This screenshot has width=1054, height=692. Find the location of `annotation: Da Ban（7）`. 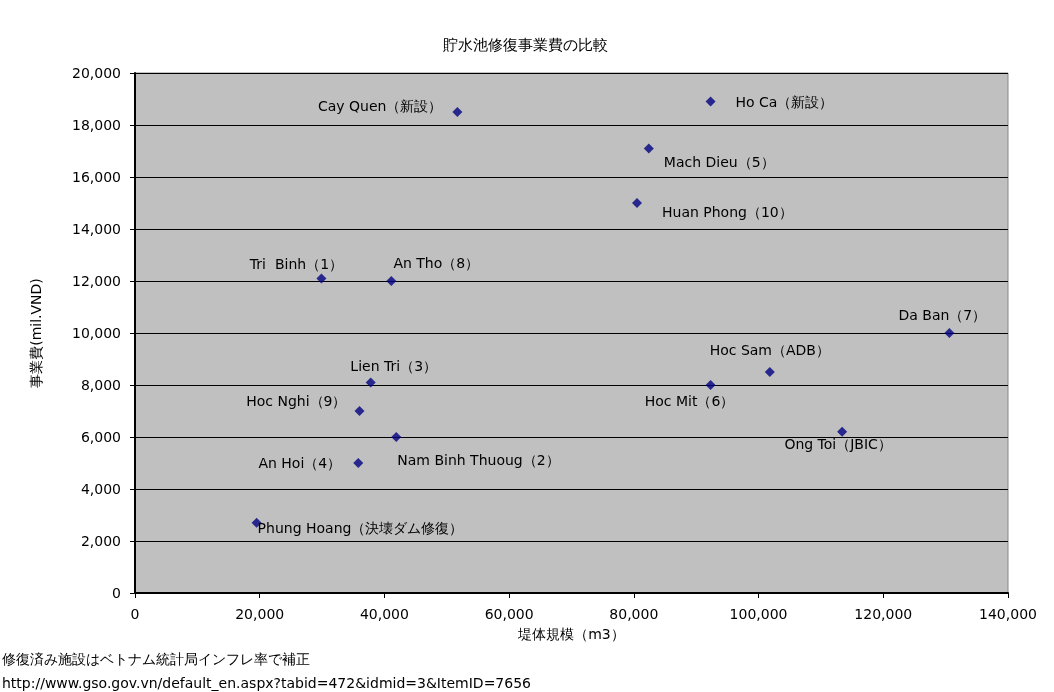

annotation: Da Ban（7） is located at coordinates (942, 315).